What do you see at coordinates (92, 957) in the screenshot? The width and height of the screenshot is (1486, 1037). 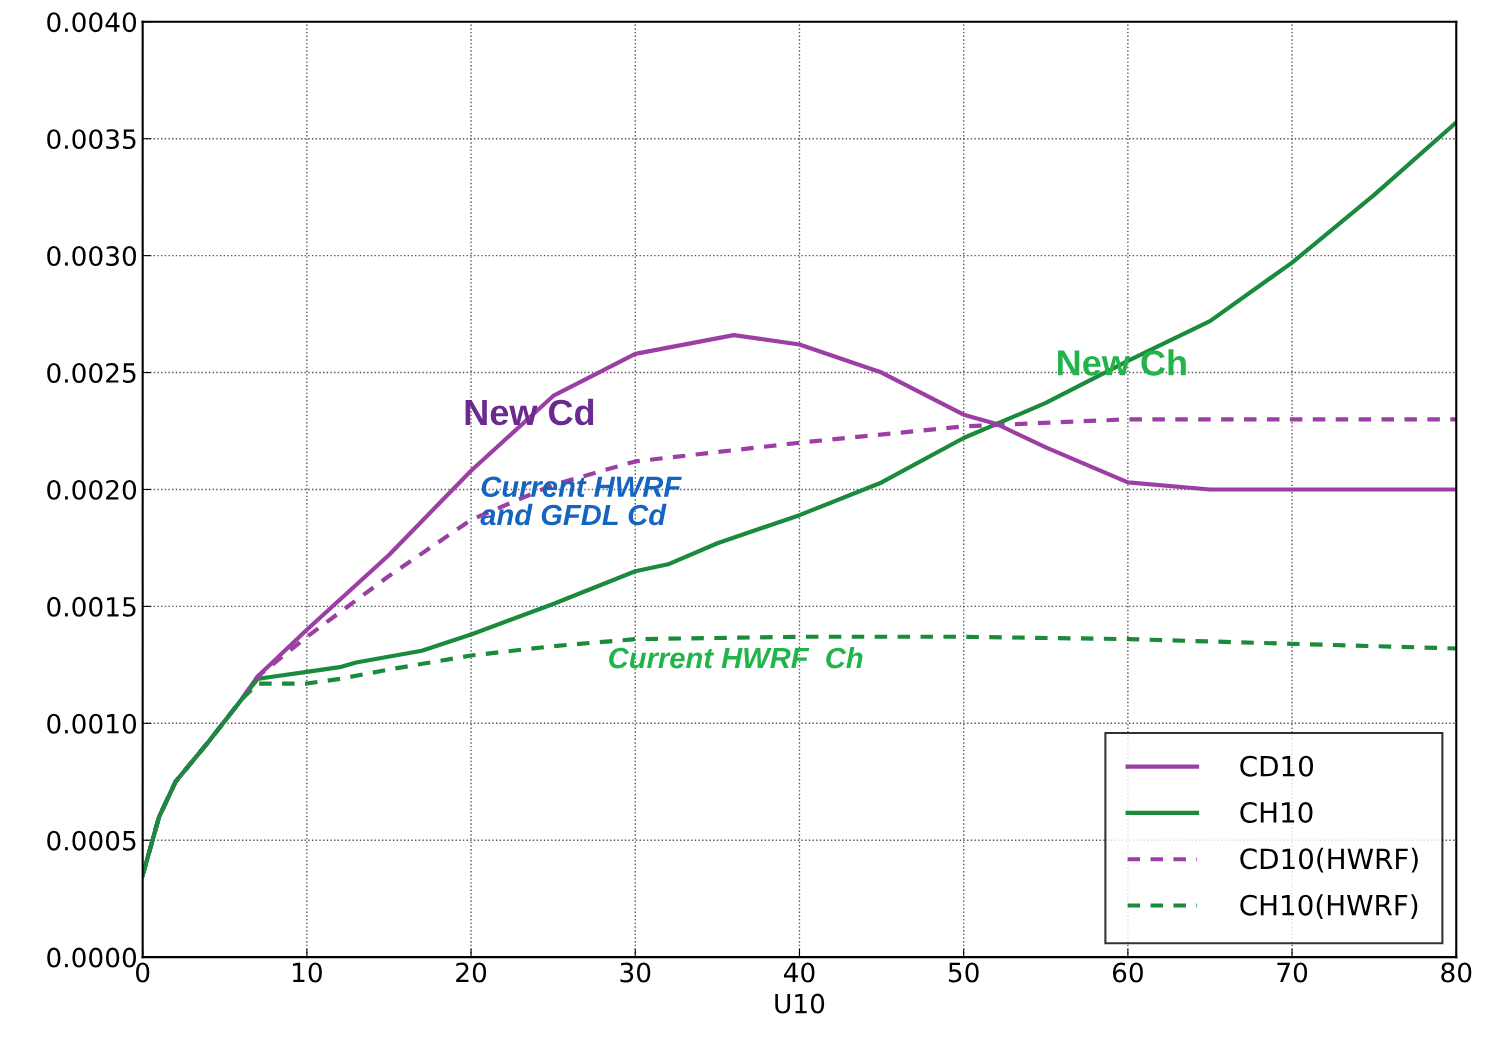 I see `y-tick-label: 0.0000` at bounding box center [92, 957].